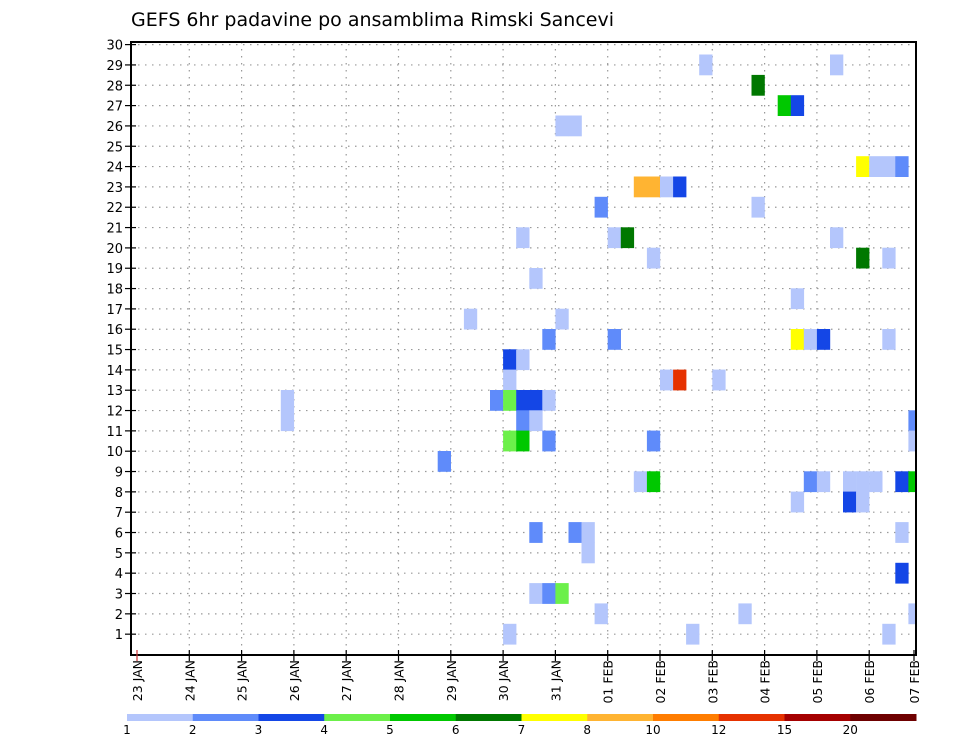 This screenshot has width=960, height=742. I want to click on colorbar-label: 10, so click(652, 730).